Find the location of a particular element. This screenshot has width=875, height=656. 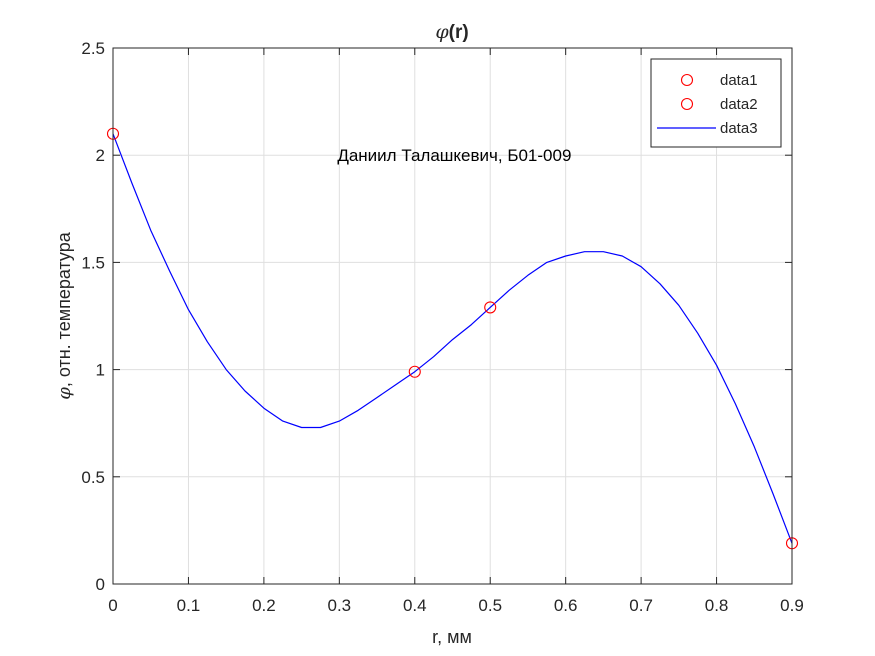

chart-title: φ(r) is located at coordinates (451, 32).